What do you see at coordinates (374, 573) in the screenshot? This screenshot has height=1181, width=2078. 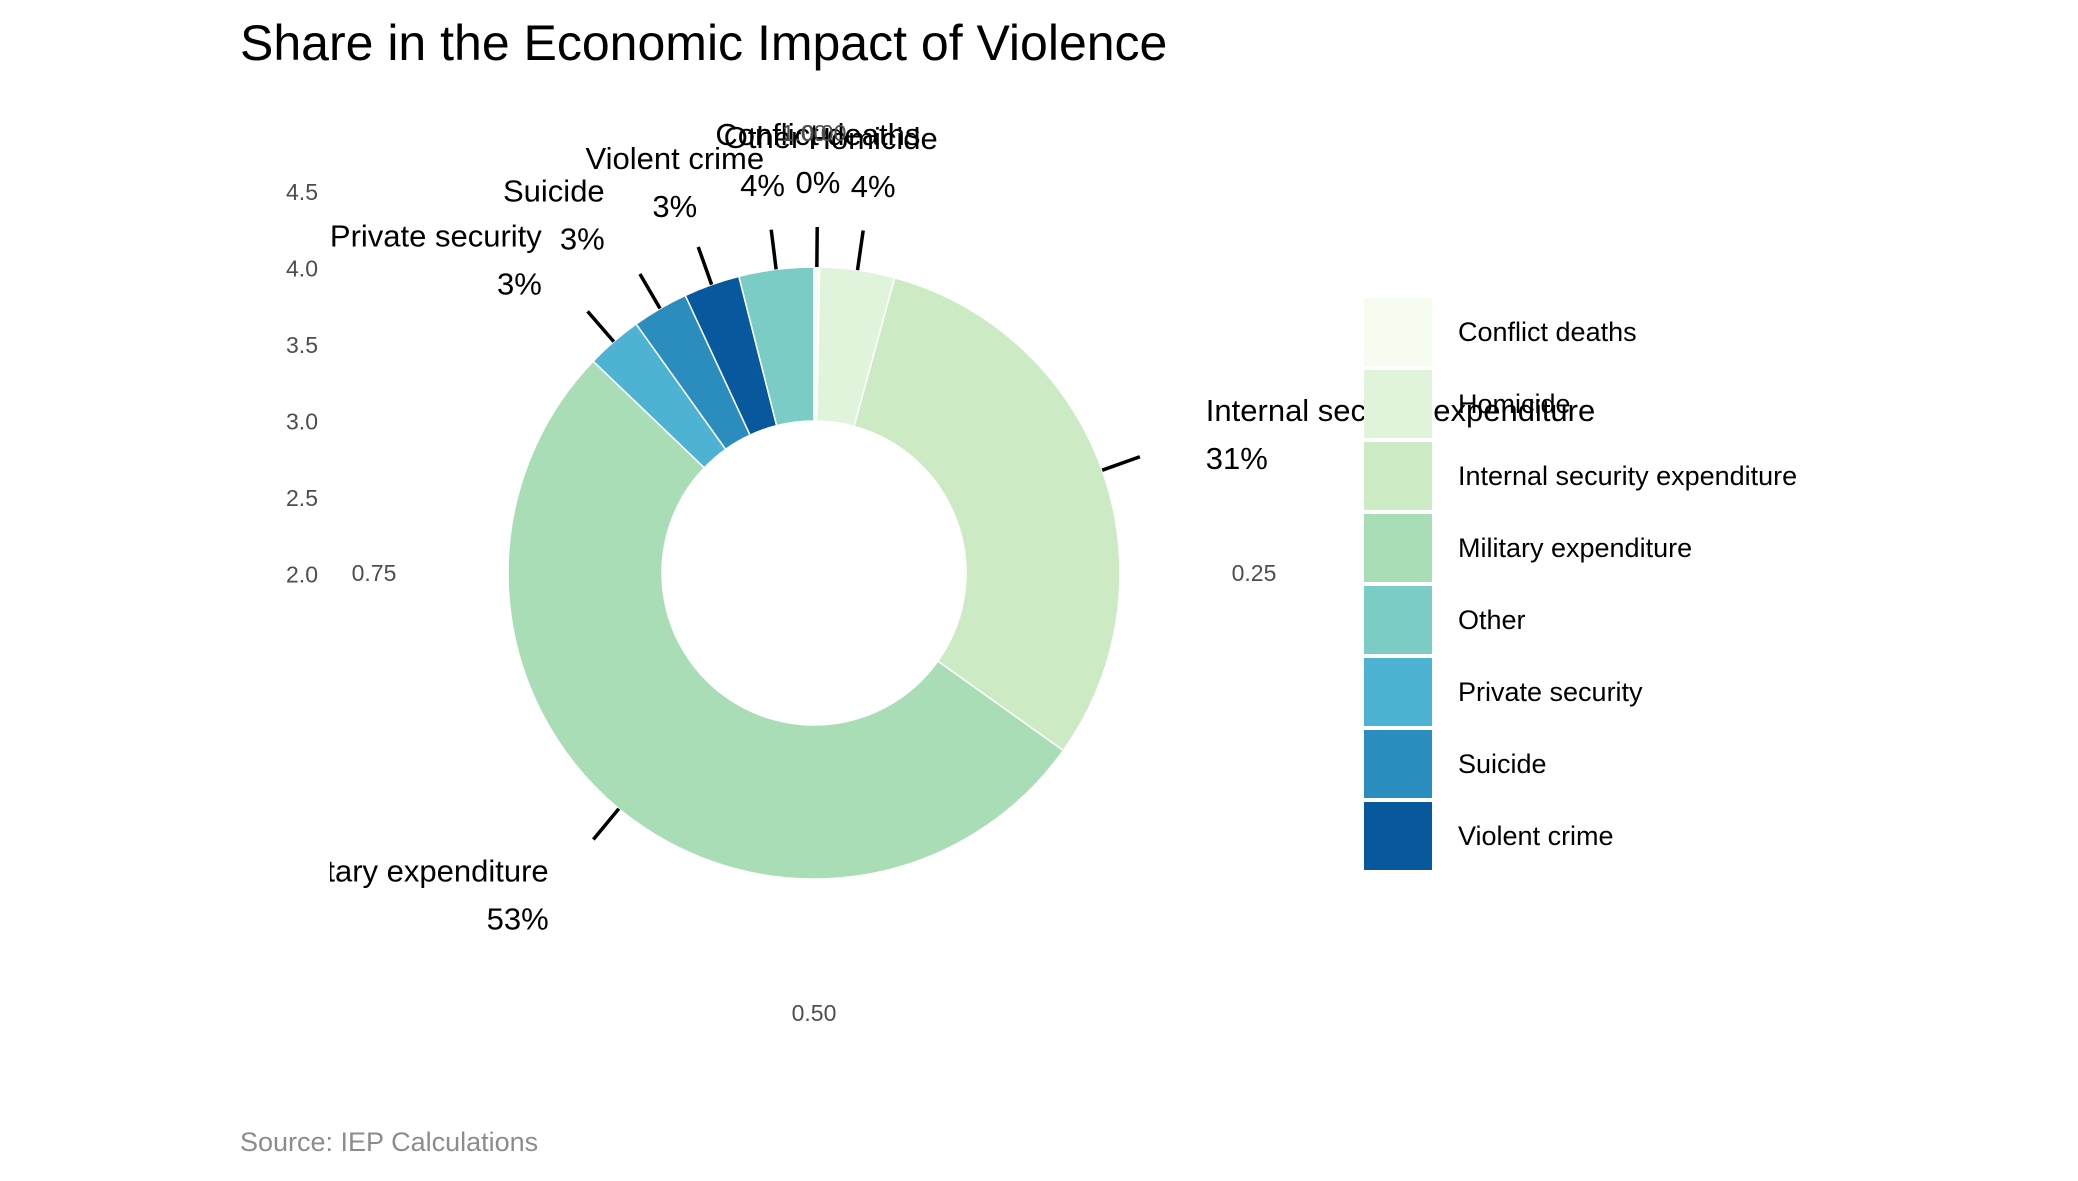 I see `angular-tick-label: 0.75` at bounding box center [374, 573].